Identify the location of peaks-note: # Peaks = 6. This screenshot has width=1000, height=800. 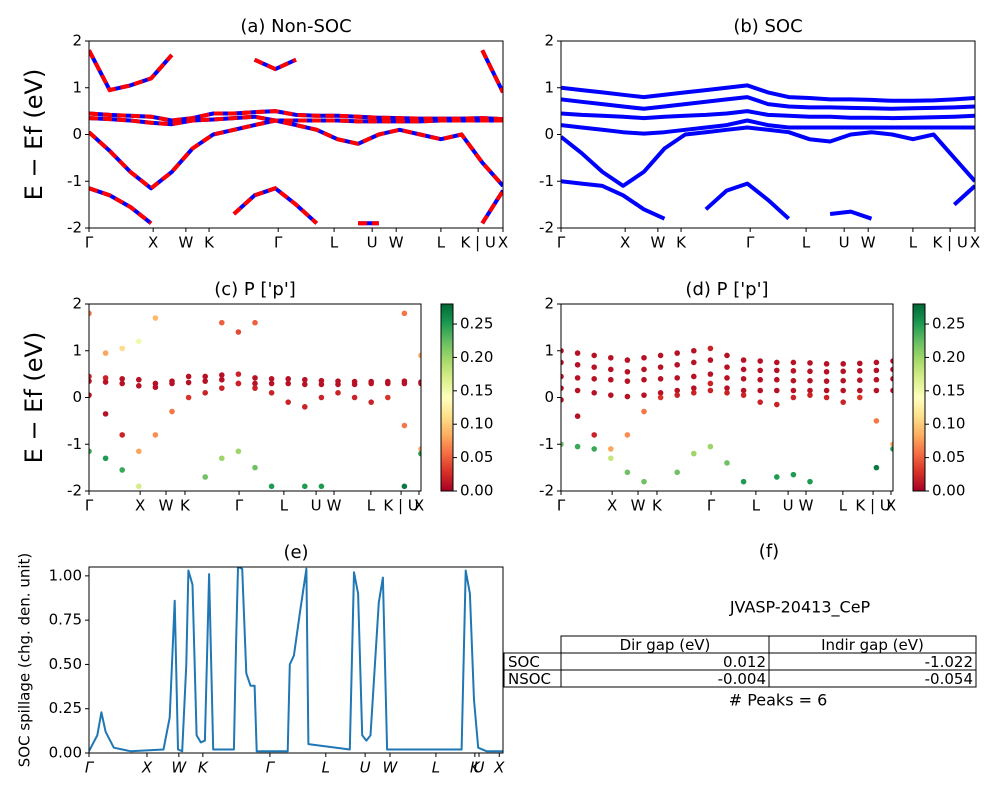
(778, 700).